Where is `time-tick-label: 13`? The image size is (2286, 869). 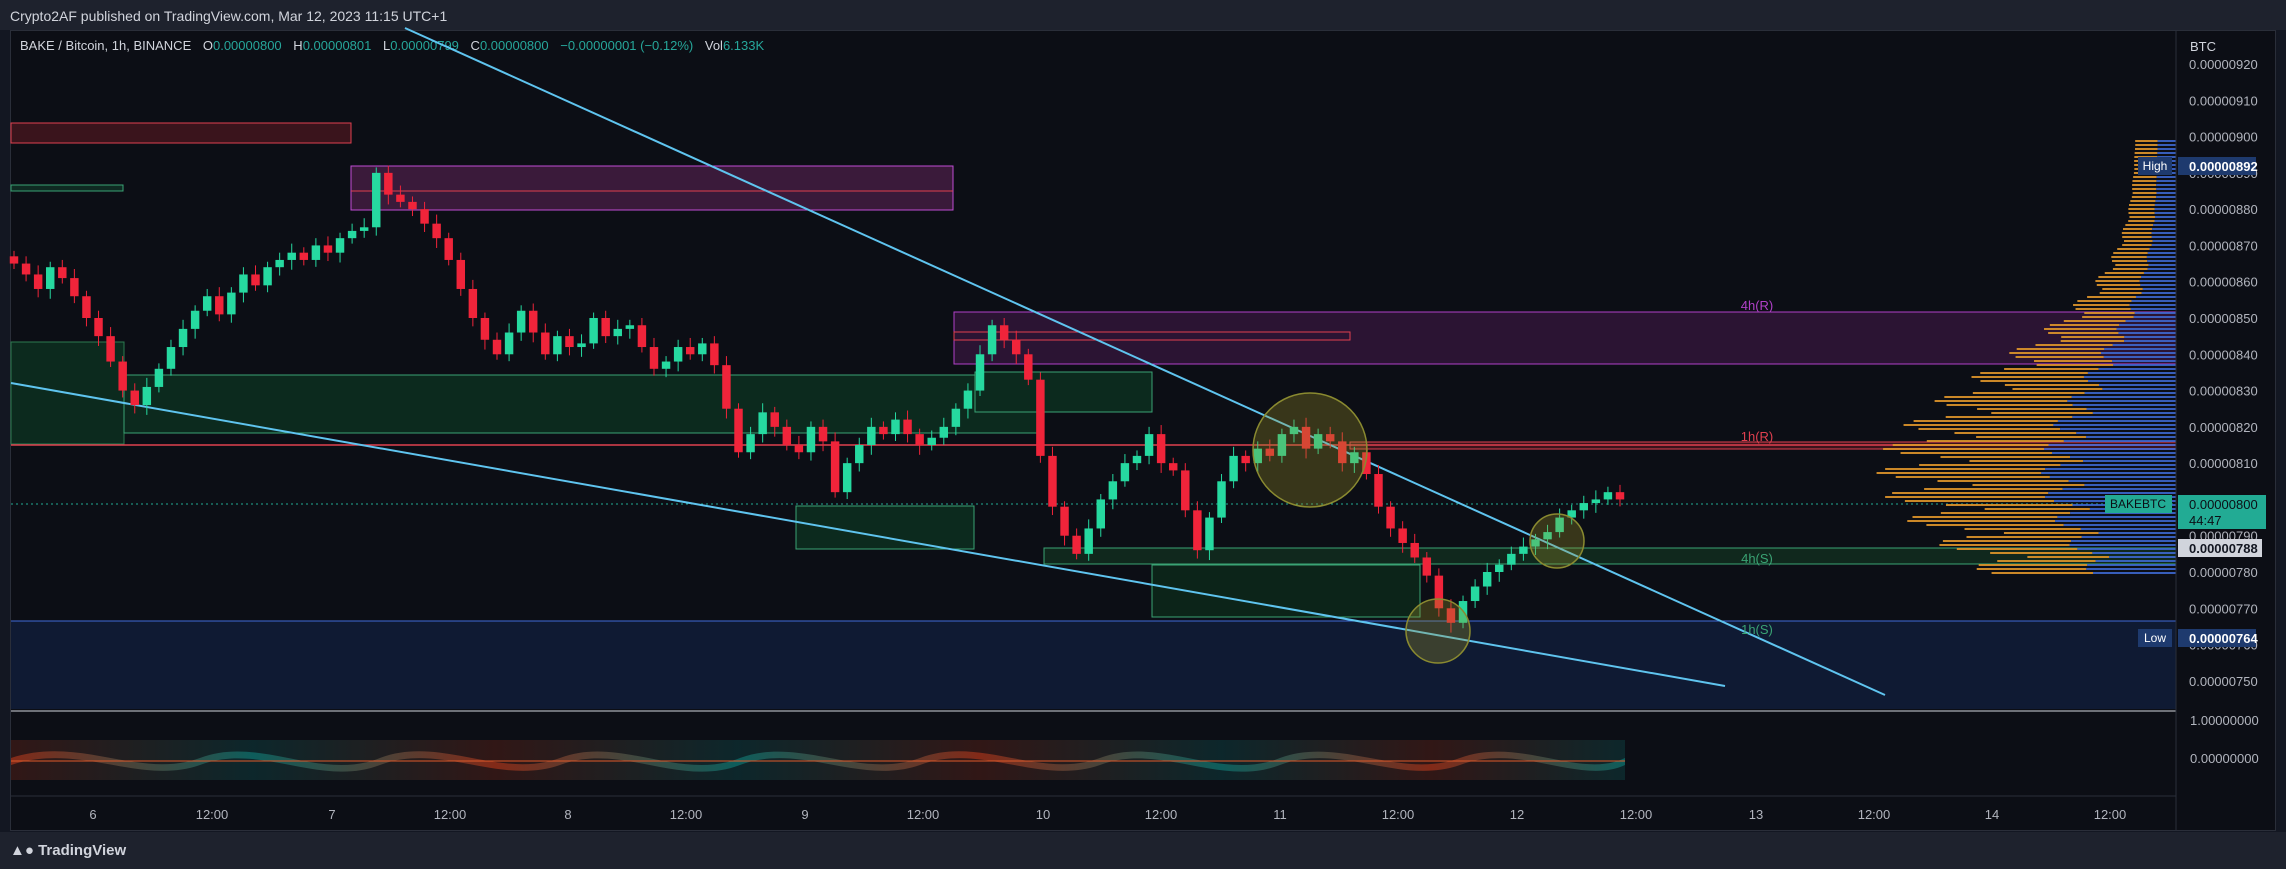
time-tick-label: 13 is located at coordinates (1756, 814).